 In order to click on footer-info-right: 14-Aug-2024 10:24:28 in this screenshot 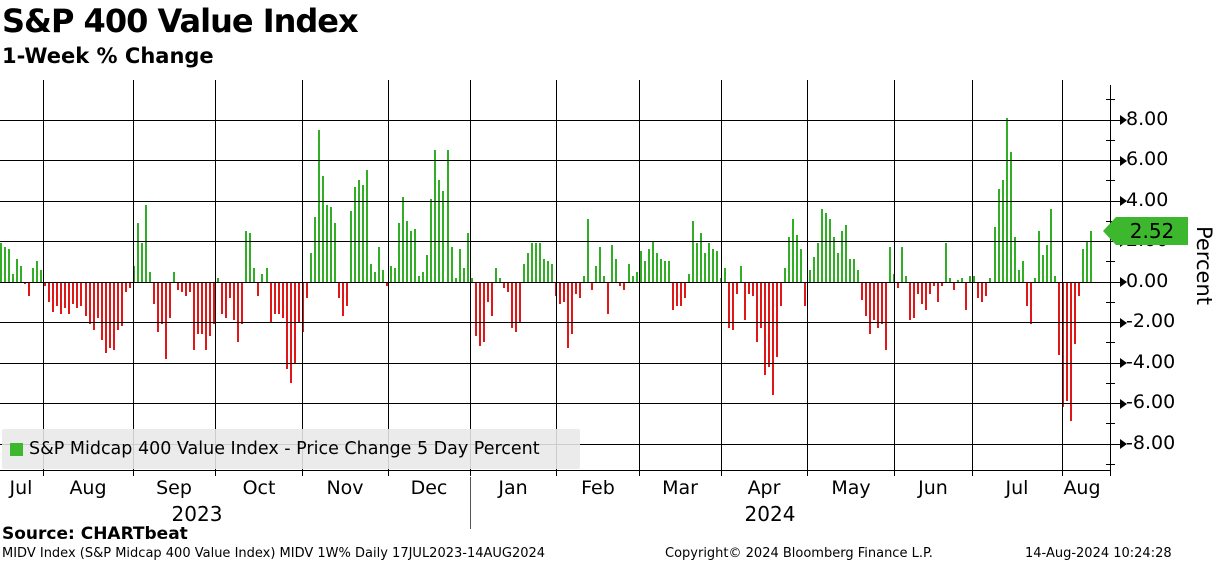, I will do `click(1098, 553)`.